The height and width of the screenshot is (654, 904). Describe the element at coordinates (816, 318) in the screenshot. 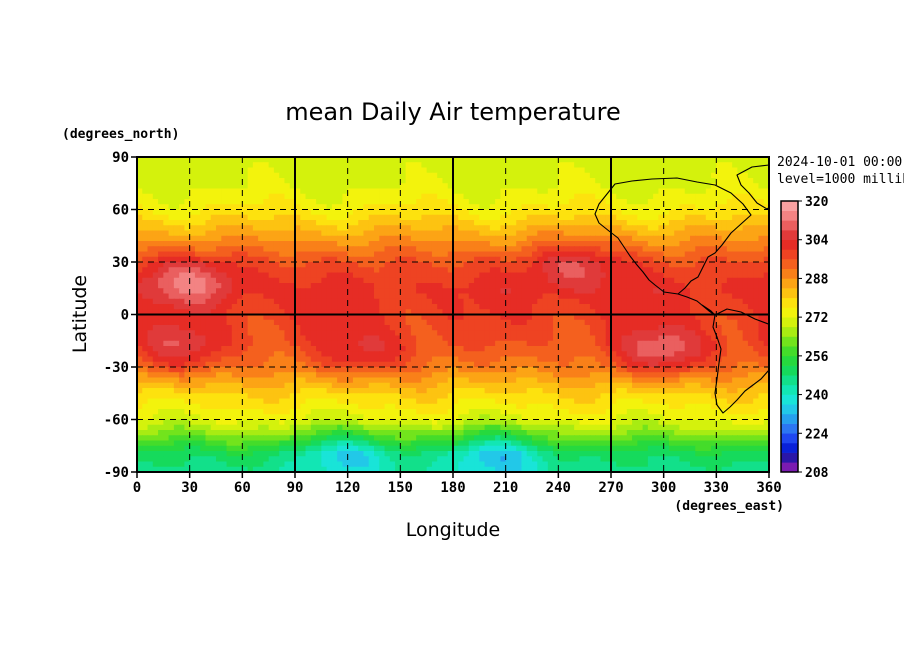

I see `colorbar-tick-label: 272` at that location.